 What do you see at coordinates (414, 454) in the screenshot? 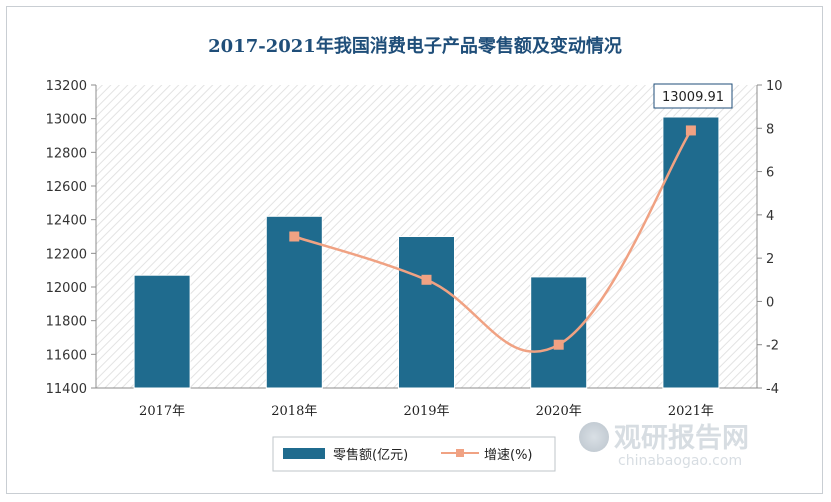
I see `legend: 零售额(亿元) 增速(%)` at bounding box center [414, 454].